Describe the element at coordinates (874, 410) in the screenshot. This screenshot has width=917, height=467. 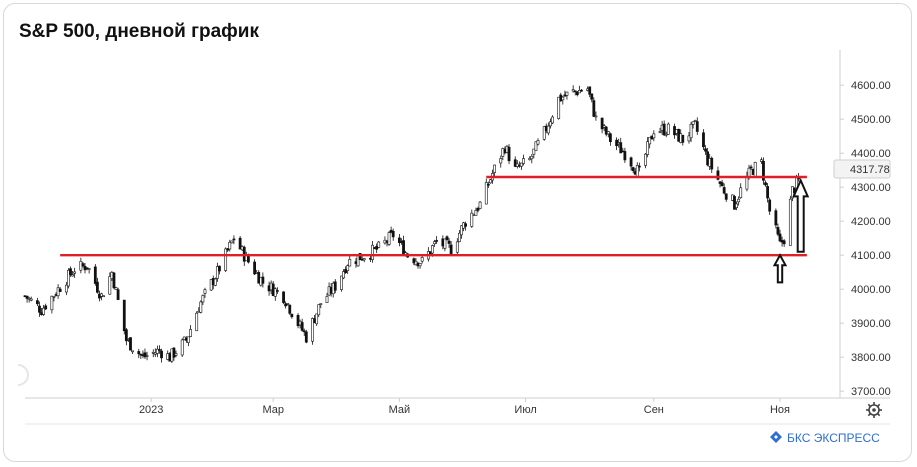
I see `gear-icon` at that location.